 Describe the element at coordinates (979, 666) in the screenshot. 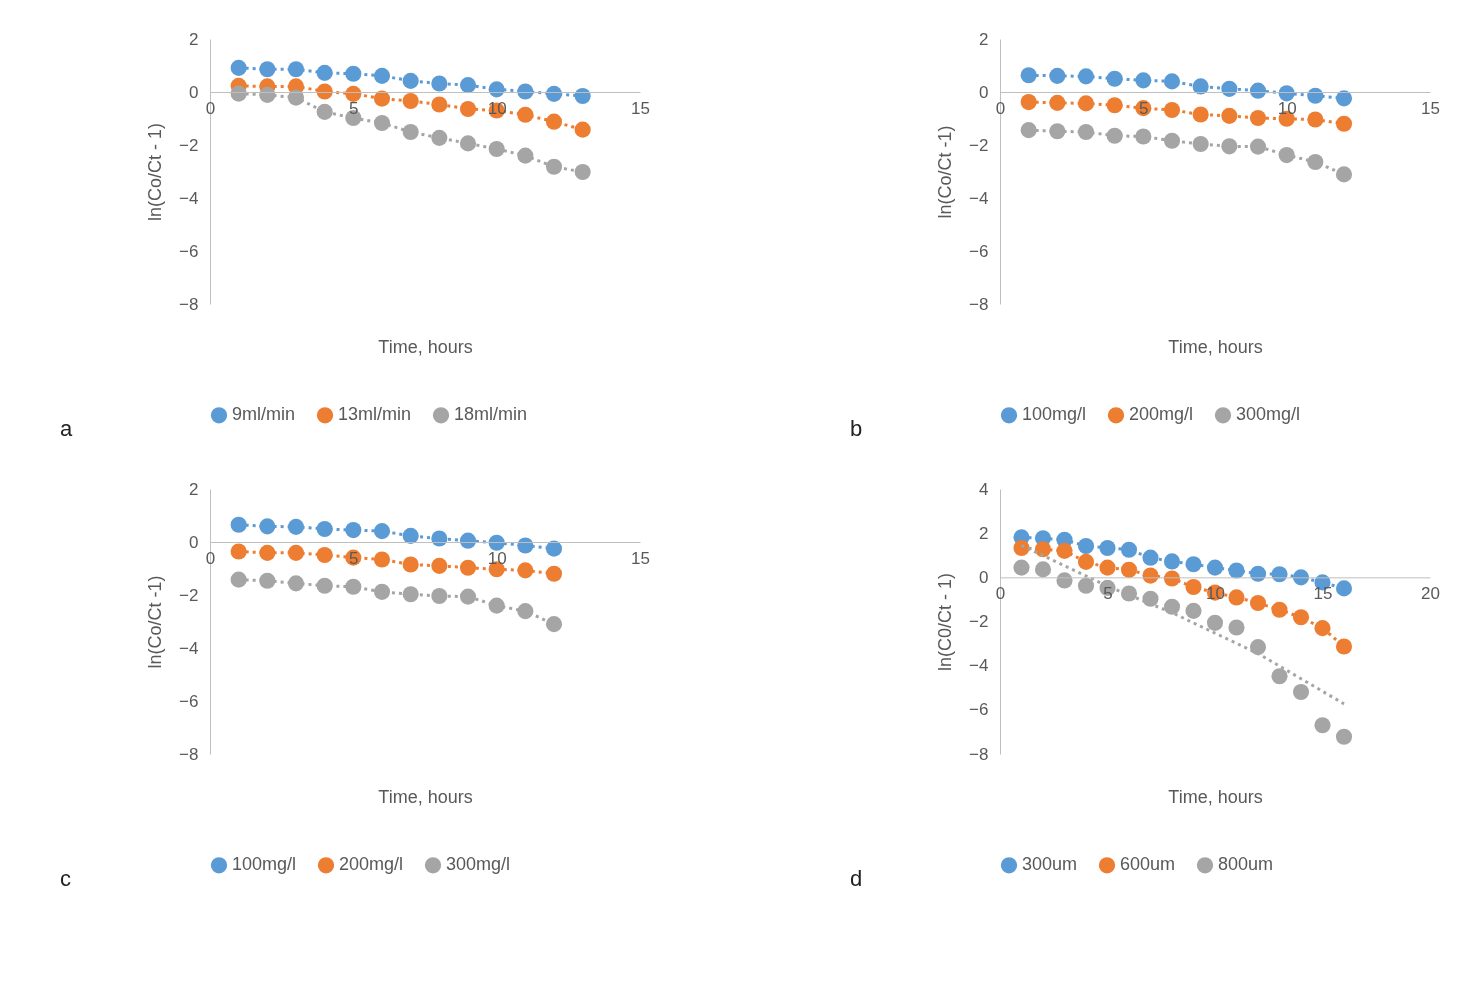

I see `y-tick-label: −4` at that location.